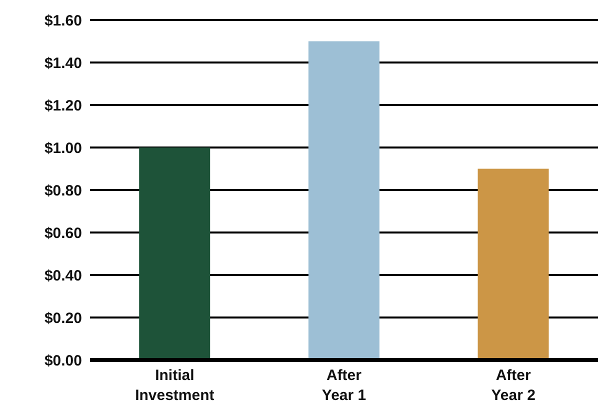 This screenshot has height=419, width=603. What do you see at coordinates (63, 233) in the screenshot?
I see `y-tick-label: $0.60` at bounding box center [63, 233].